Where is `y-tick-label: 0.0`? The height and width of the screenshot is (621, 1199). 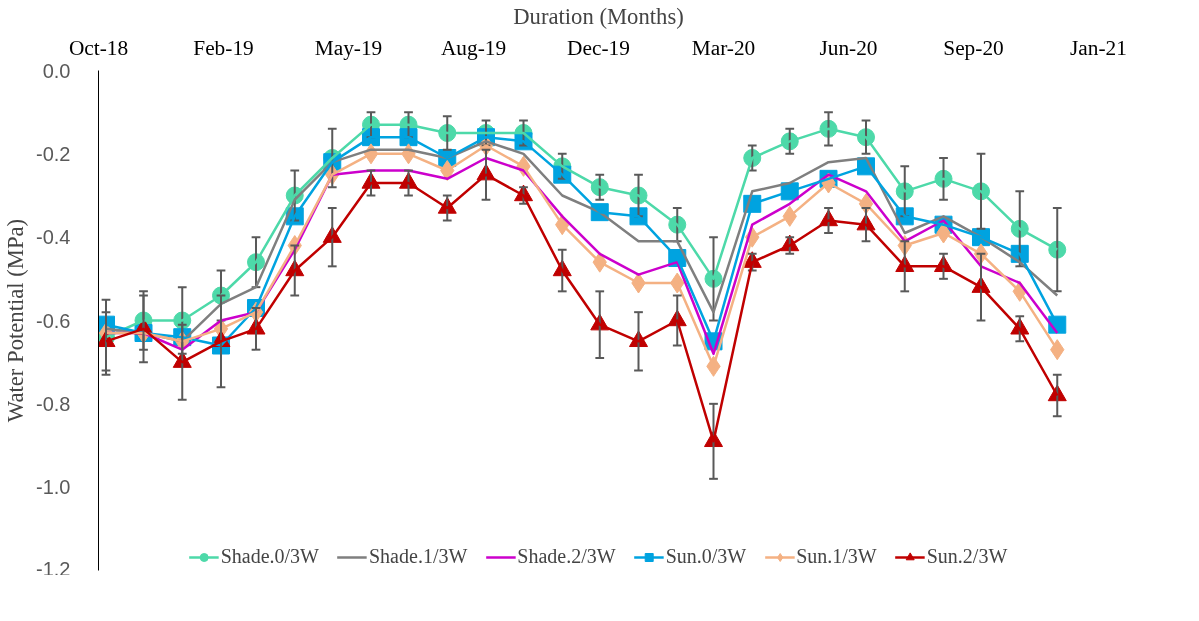 y-tick-label: 0.0 is located at coordinates (56, 70).